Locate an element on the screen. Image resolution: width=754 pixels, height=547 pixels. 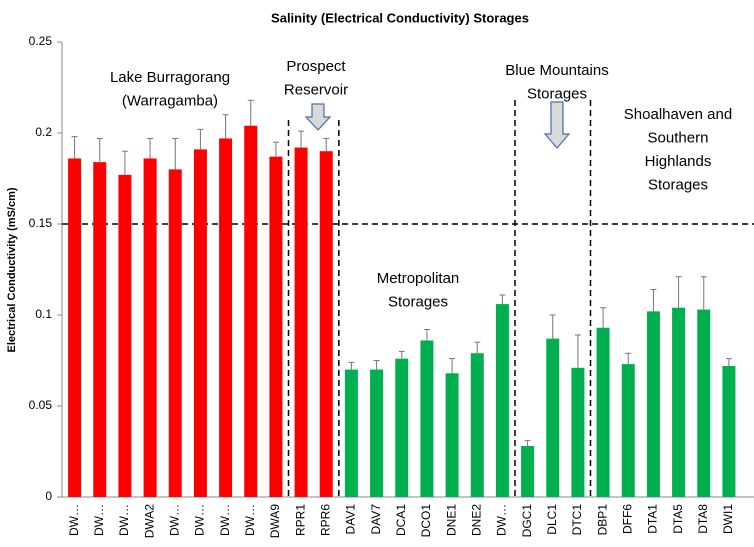
annotation: Blue Mountains is located at coordinates (556, 70).